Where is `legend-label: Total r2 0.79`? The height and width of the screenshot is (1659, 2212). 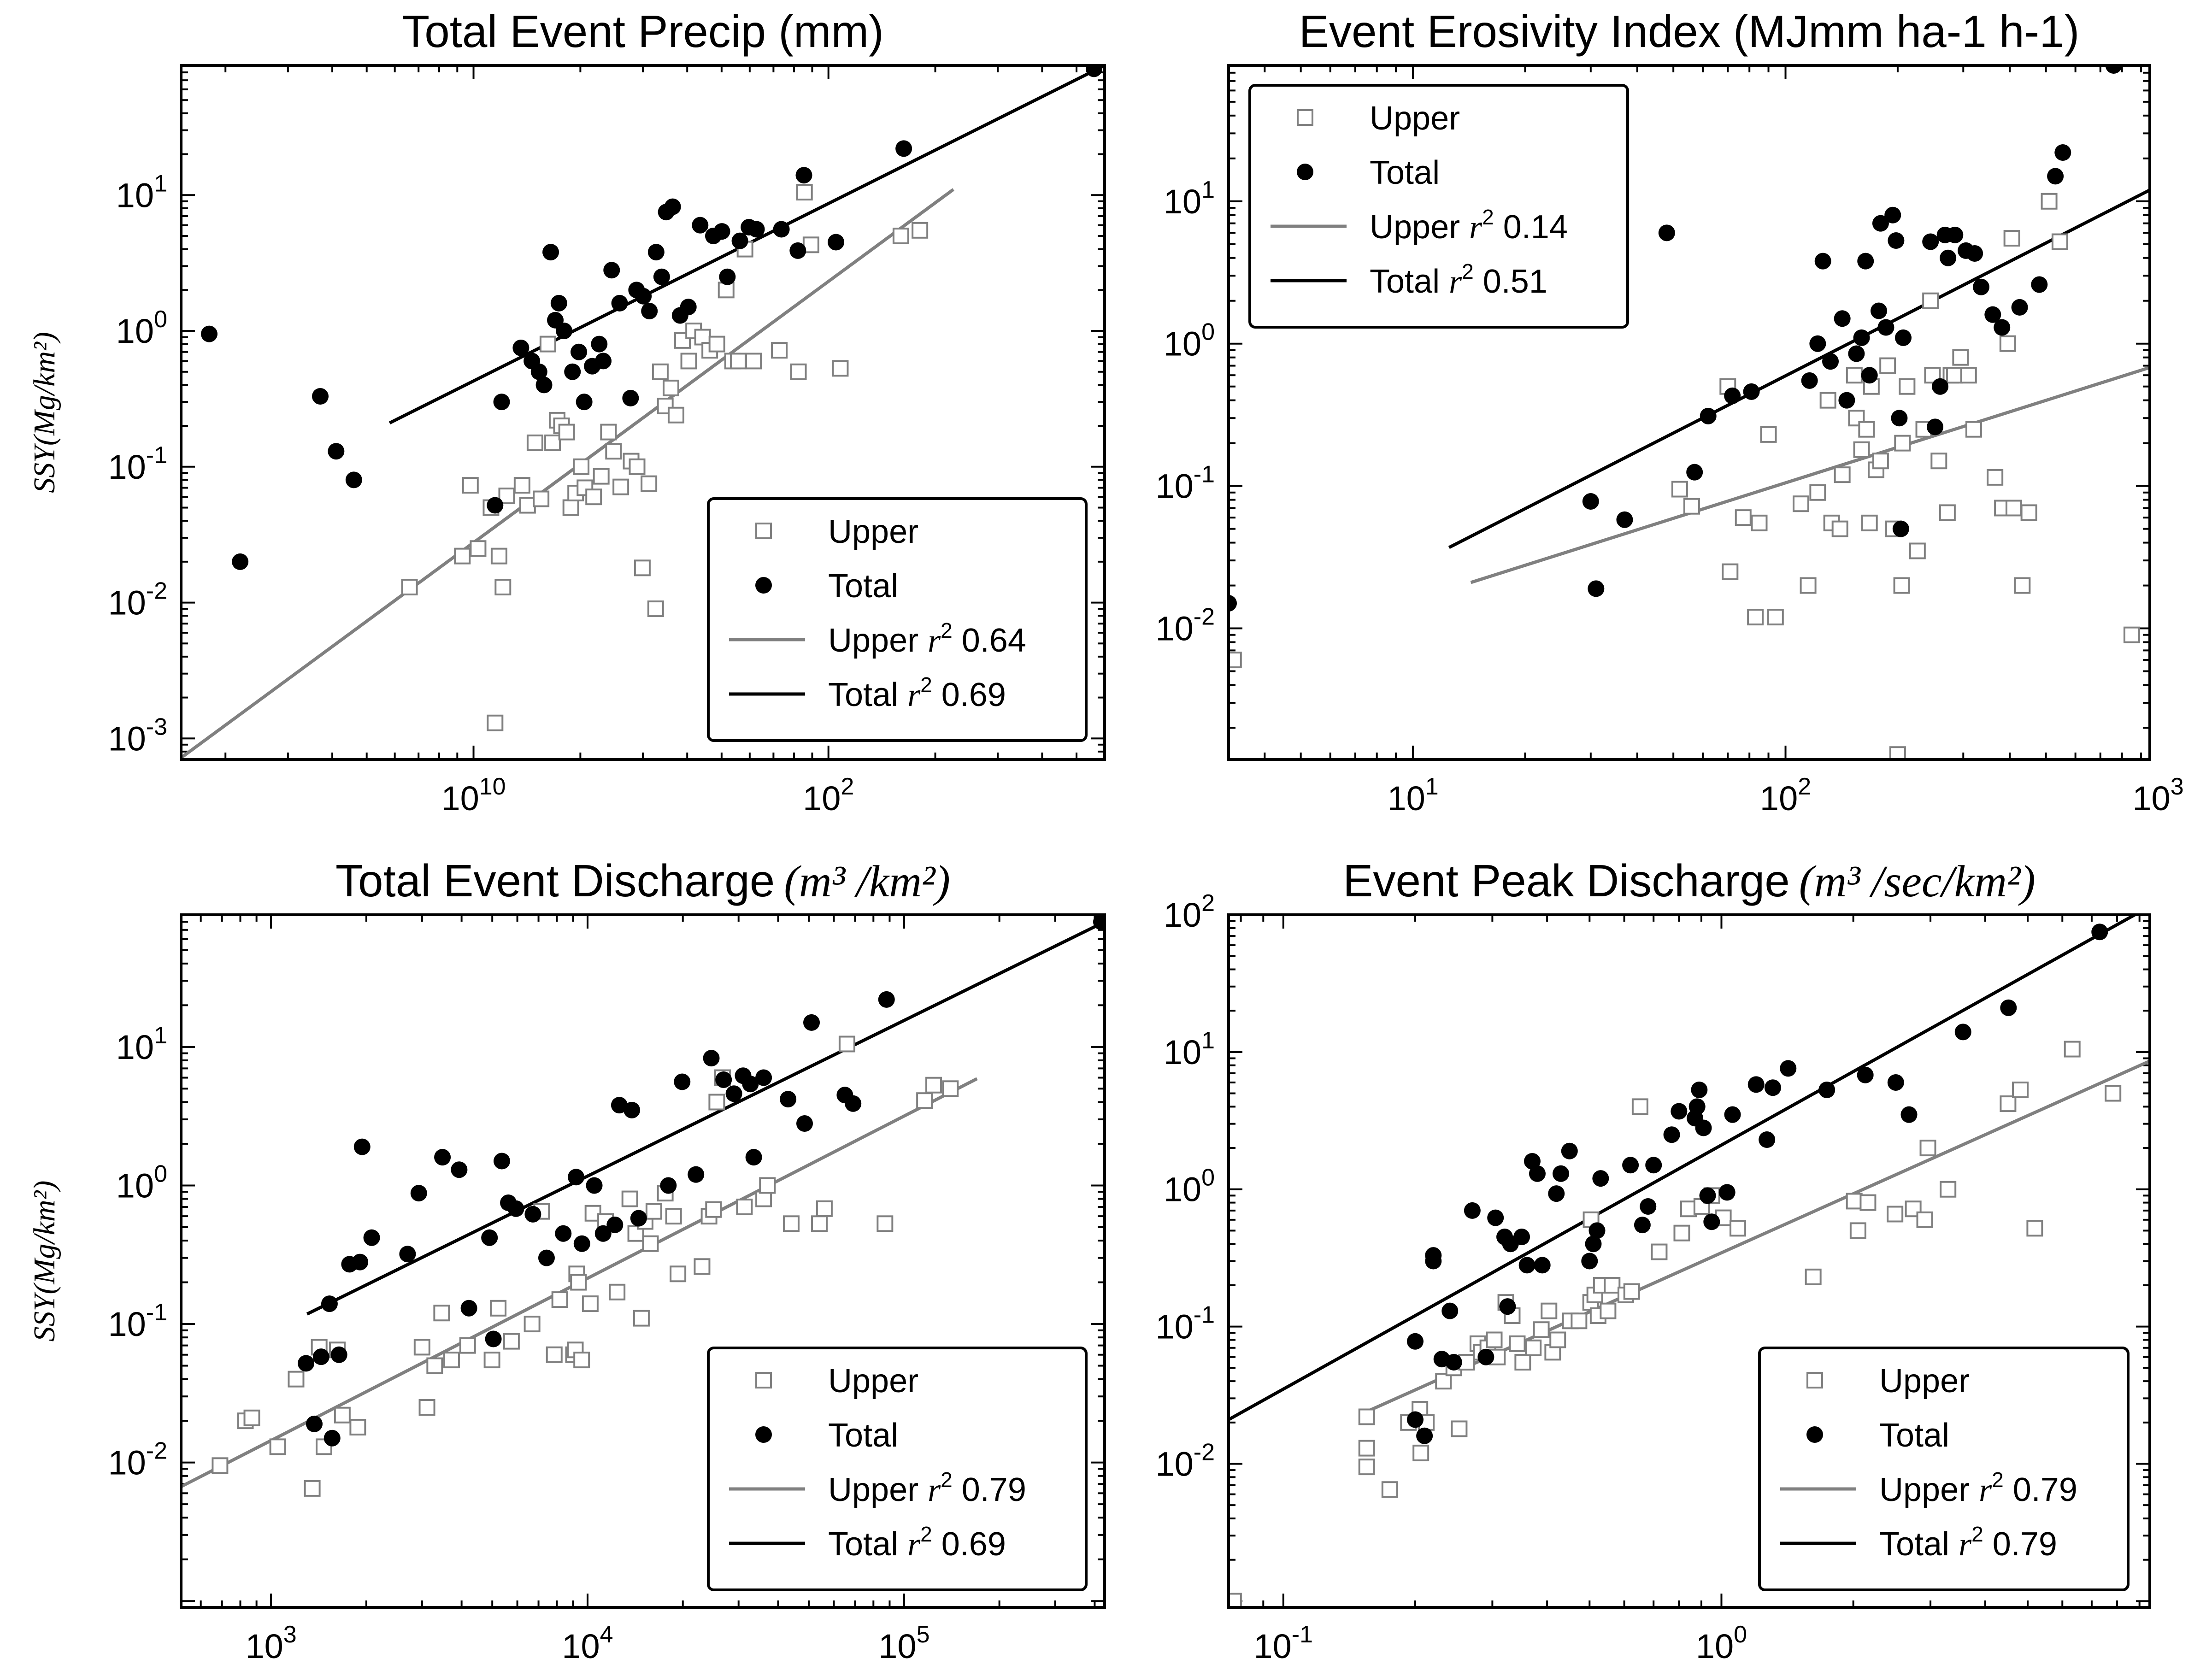 legend-label: Total r2 0.79 is located at coordinates (1968, 1542).